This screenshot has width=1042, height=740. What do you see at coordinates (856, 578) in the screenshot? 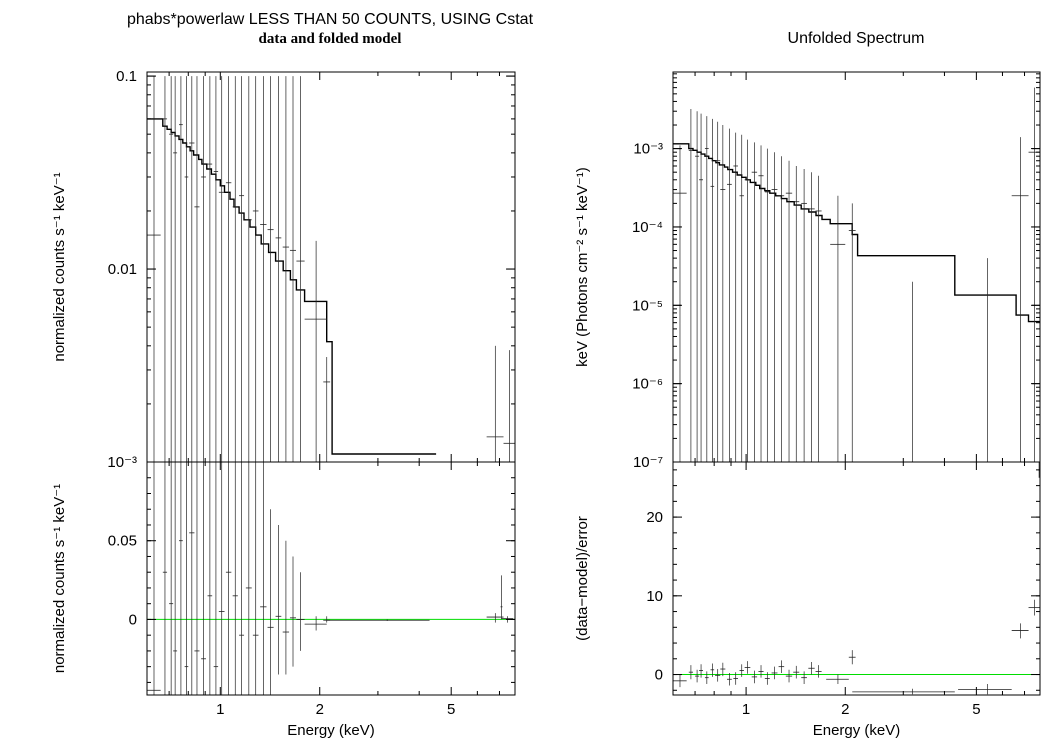
I see `plot-frame` at bounding box center [856, 578].